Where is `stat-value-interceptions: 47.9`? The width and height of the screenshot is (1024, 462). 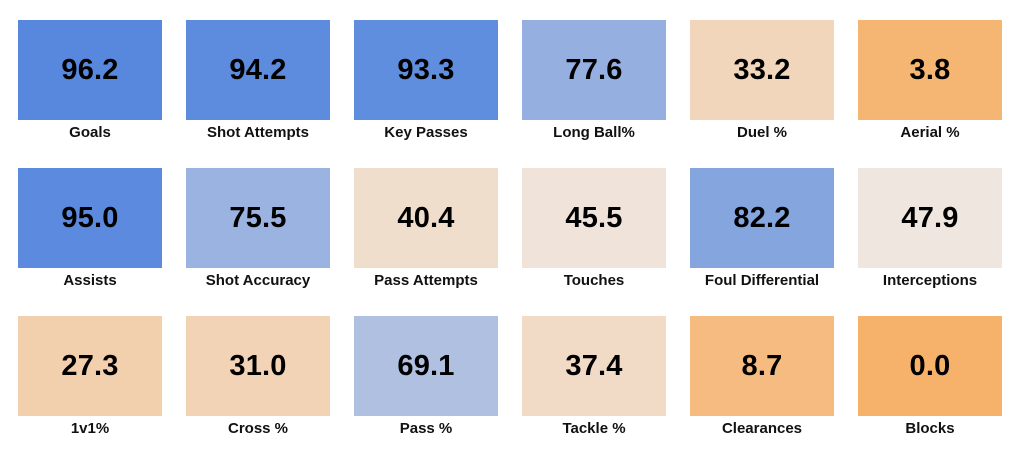 stat-value-interceptions: 47.9 is located at coordinates (930, 217).